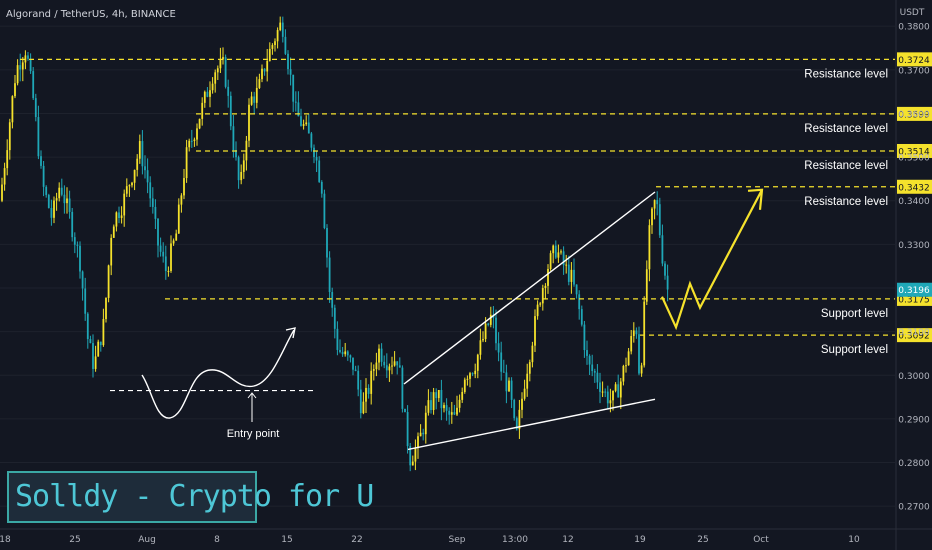 Image resolution: width=932 pixels, height=550 pixels. What do you see at coordinates (914, 337) in the screenshot?
I see `price-tag-text: 0.3092` at bounding box center [914, 337].